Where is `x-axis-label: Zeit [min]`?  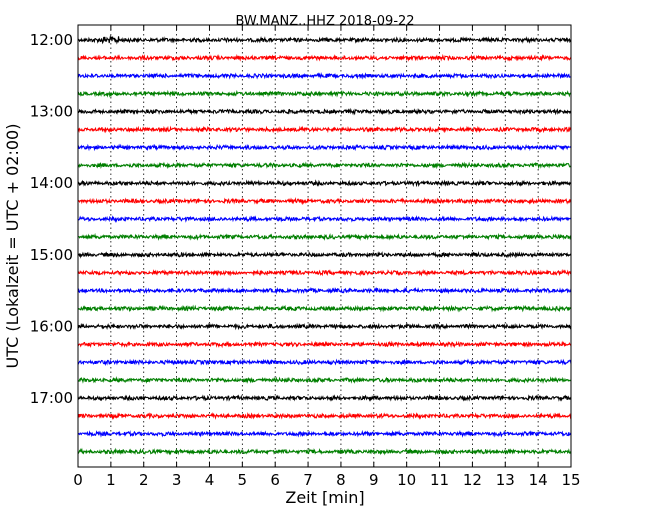
x-axis-label: Zeit [min] is located at coordinates (324, 497).